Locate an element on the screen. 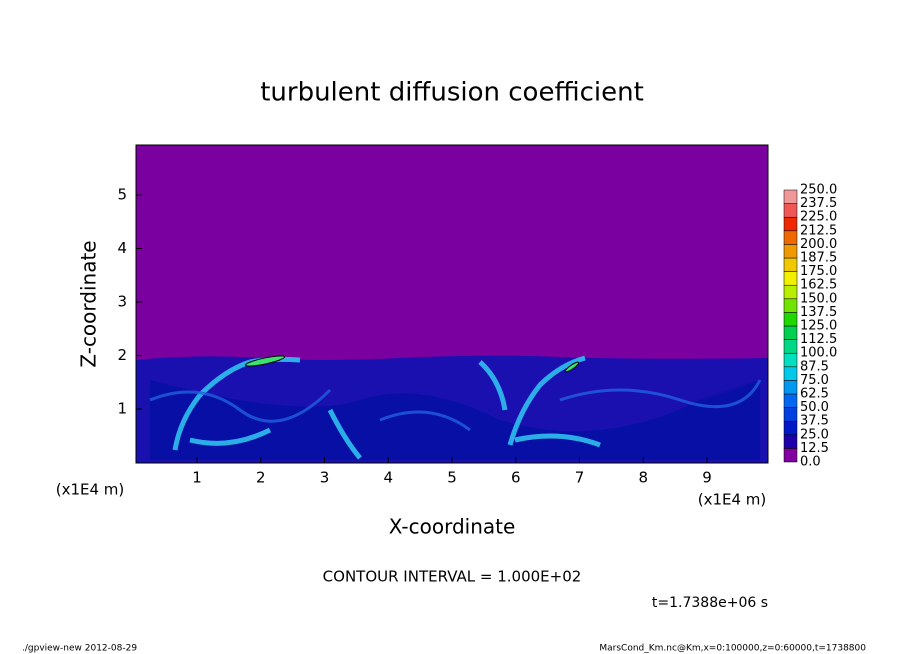 This screenshot has height=654, width=904. x-axis-label: X-coordinate is located at coordinates (452, 527).